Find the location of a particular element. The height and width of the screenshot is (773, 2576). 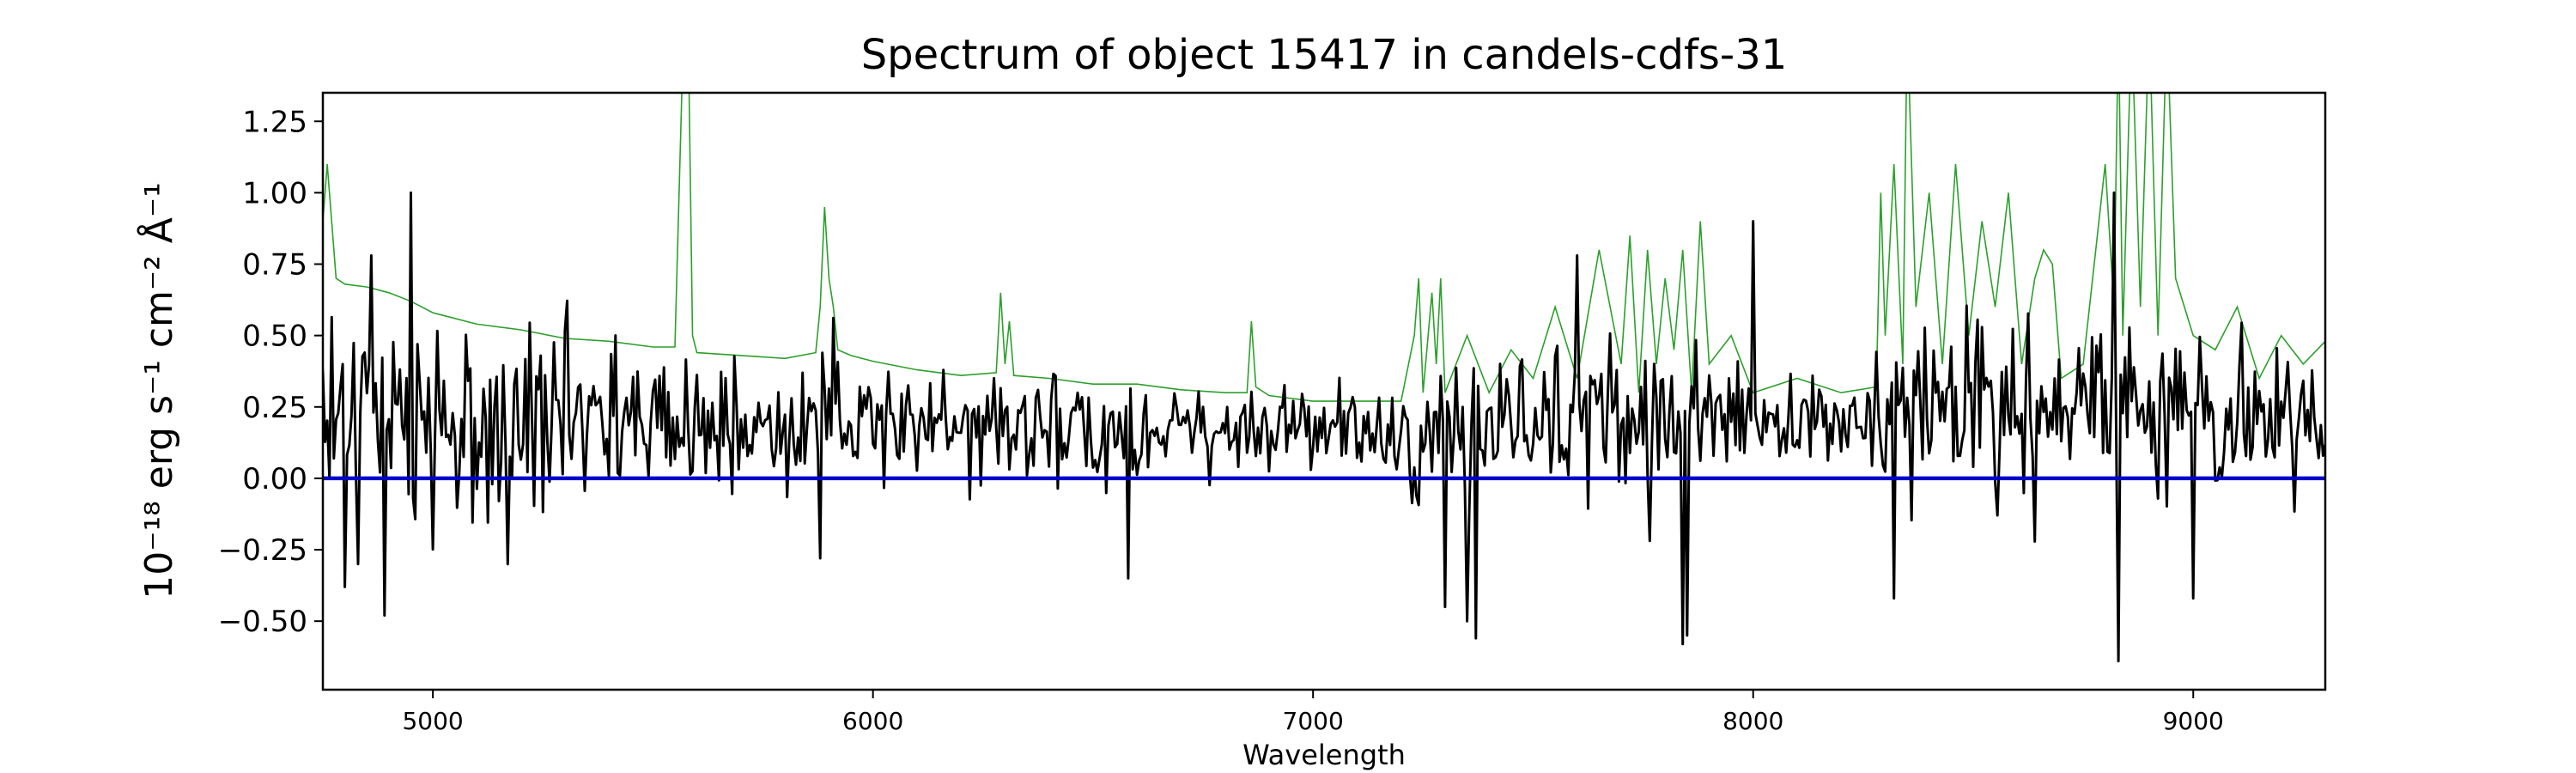

y-tick-label: 1.00 is located at coordinates (274, 193).